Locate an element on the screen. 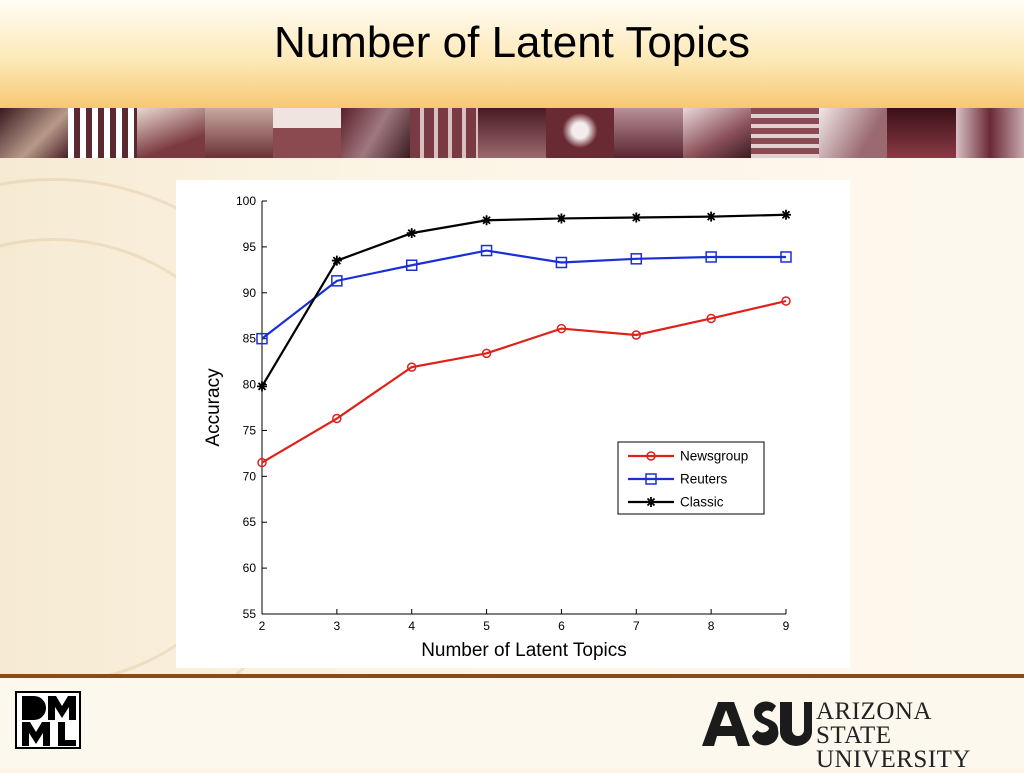  x-tick-label: 8 is located at coordinates (711, 626).